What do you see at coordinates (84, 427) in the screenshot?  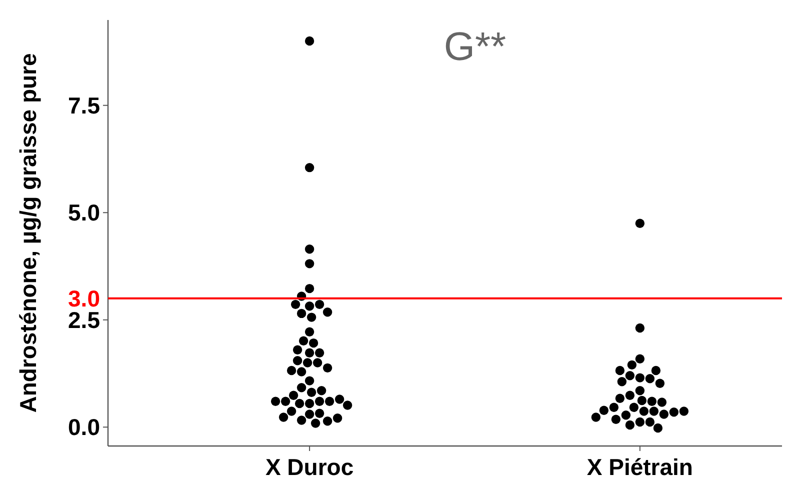 I see `y-tick-label: 0.0` at bounding box center [84, 427].